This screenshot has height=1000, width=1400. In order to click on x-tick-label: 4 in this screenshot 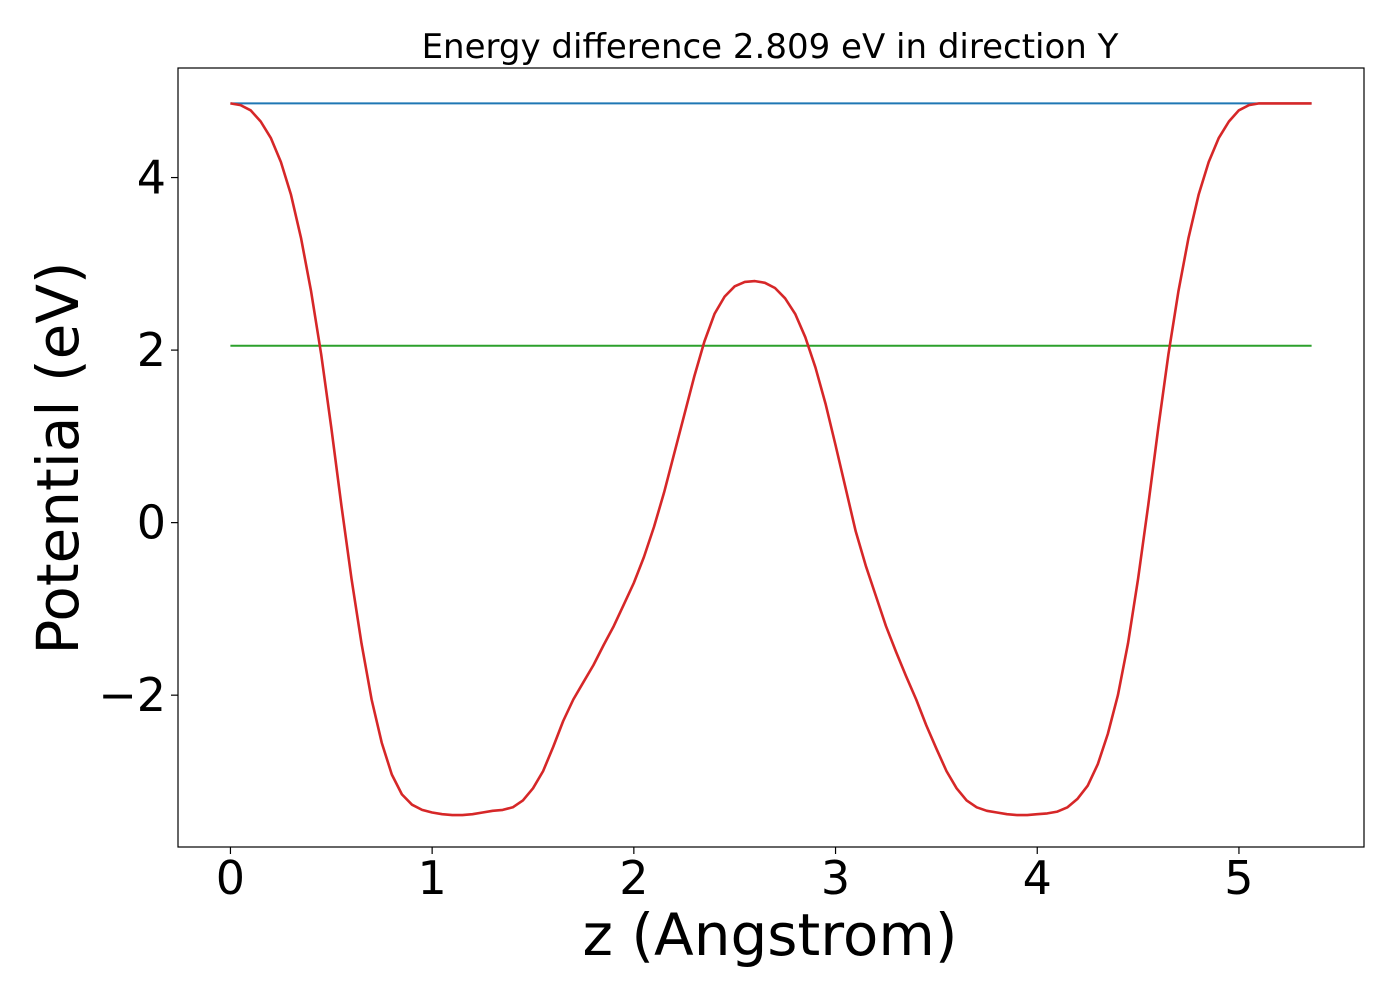, I will do `click(1037, 878)`.